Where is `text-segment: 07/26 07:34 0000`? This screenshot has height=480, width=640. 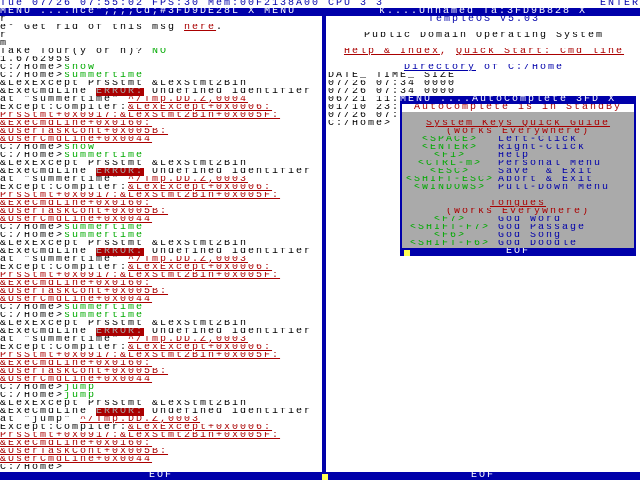
text-segment: 07/26 07:34 0000 is located at coordinates (392, 84).